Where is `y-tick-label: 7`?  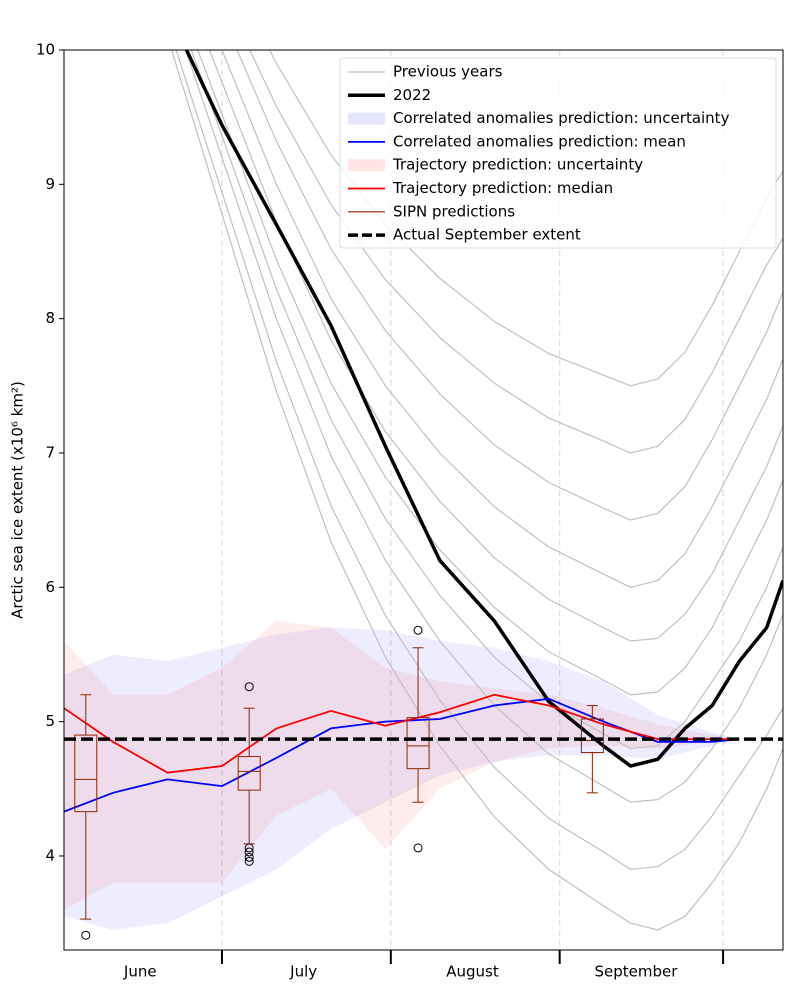
y-tick-label: 7 is located at coordinates (50, 452).